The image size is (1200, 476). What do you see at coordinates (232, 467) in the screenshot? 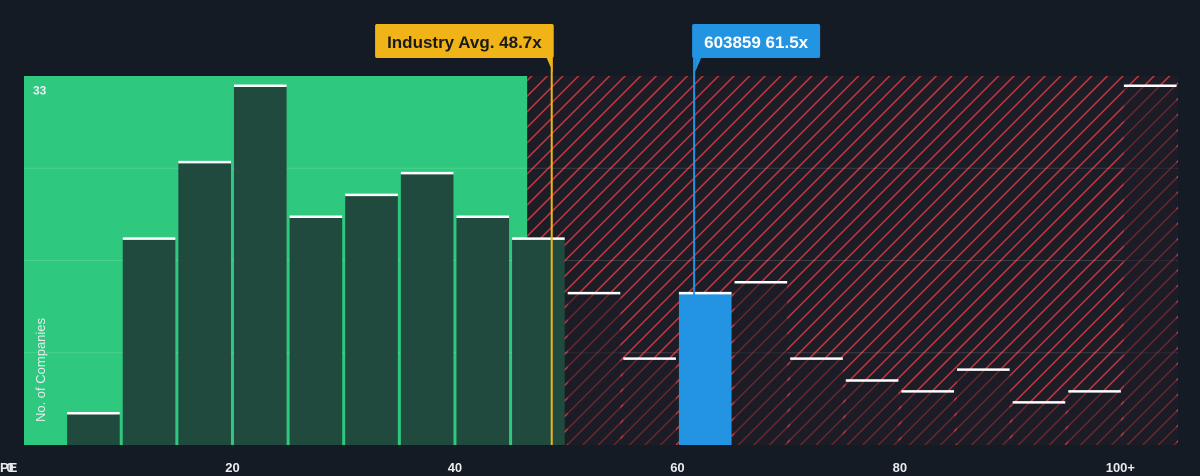
I see `x-tick-label: 20` at bounding box center [232, 467].